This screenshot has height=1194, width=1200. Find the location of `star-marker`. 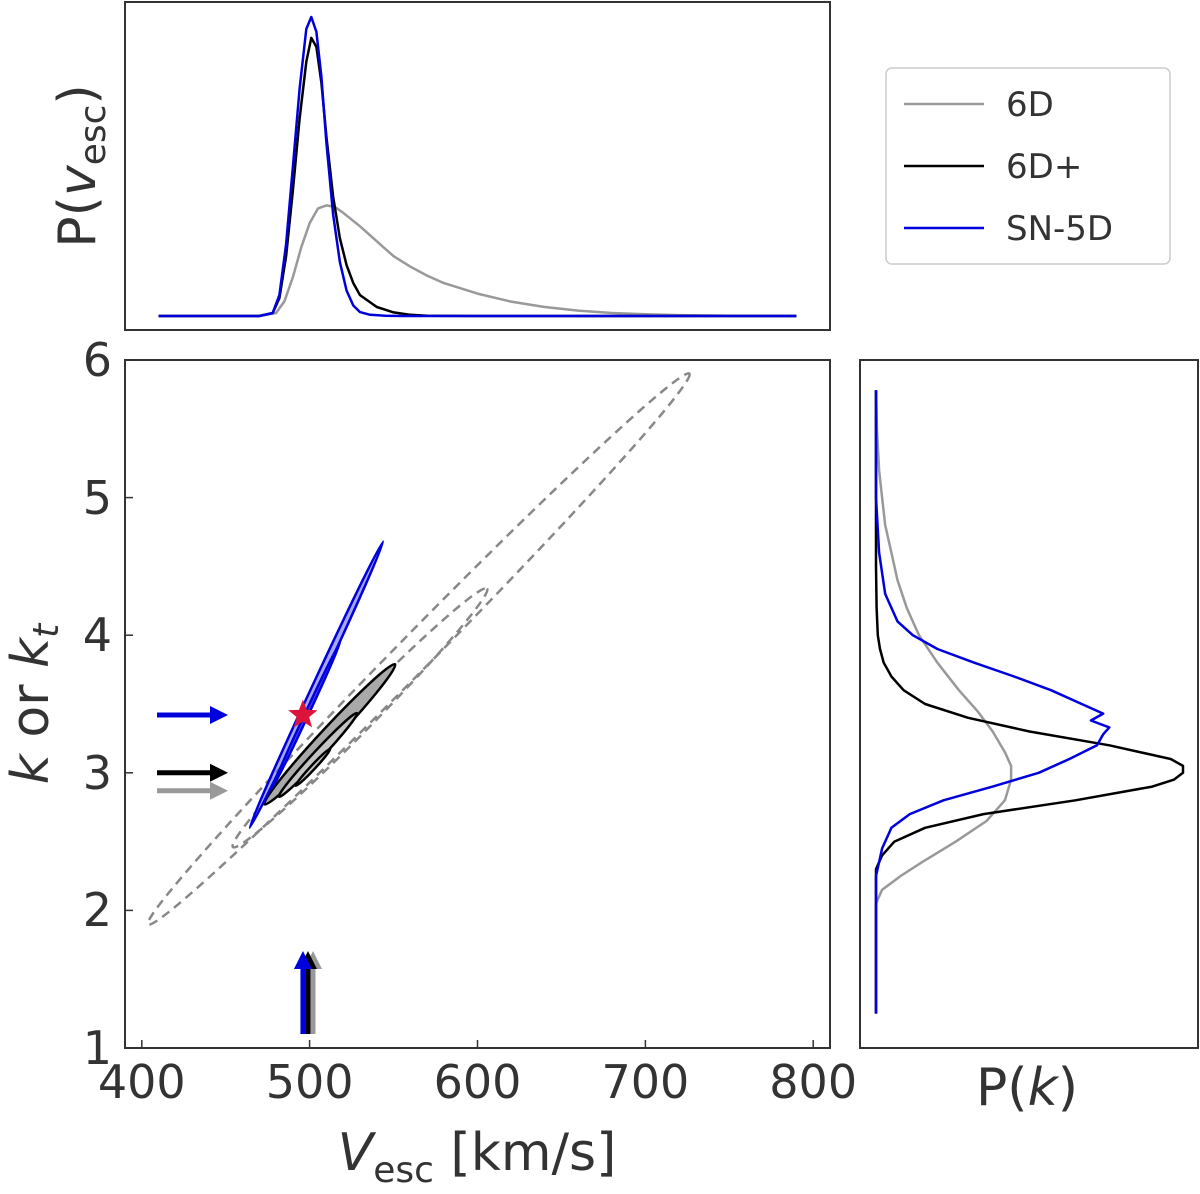

star-marker is located at coordinates (303, 713).